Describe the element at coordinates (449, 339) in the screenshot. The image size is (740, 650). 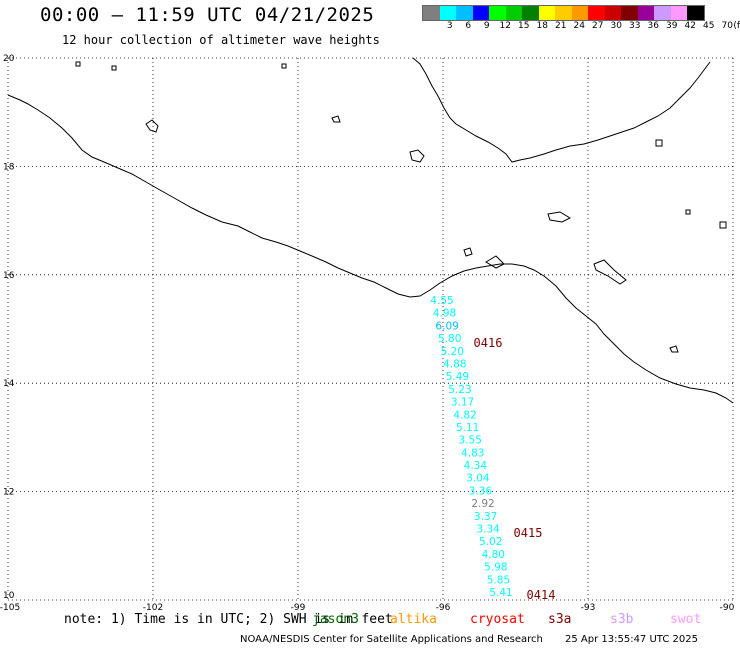
I see `wave-height-value: 5.80` at that location.